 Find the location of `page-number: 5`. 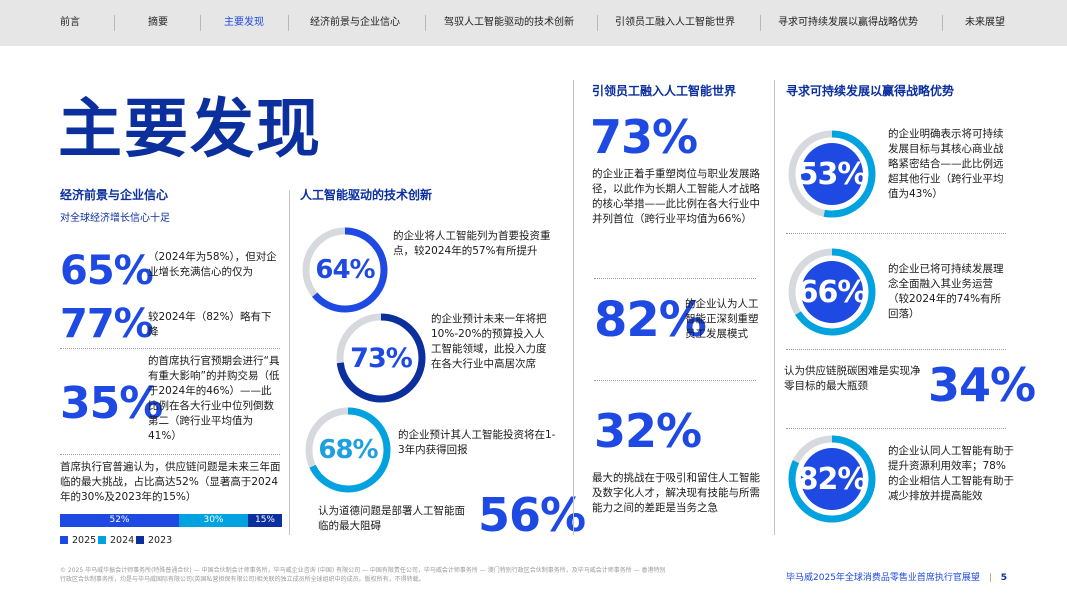

page-number: 5 is located at coordinates (1003, 578).